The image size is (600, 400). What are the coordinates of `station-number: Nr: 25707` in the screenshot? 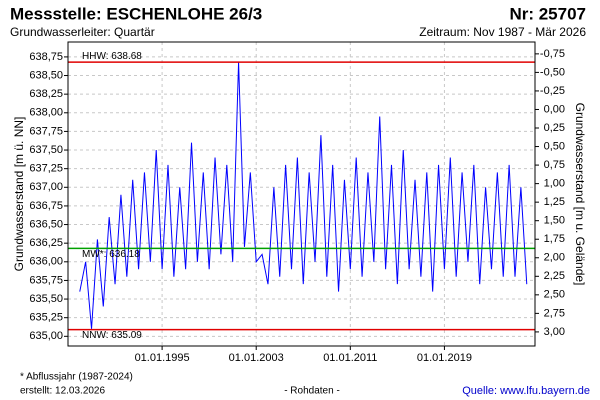 It's located at (547, 13).